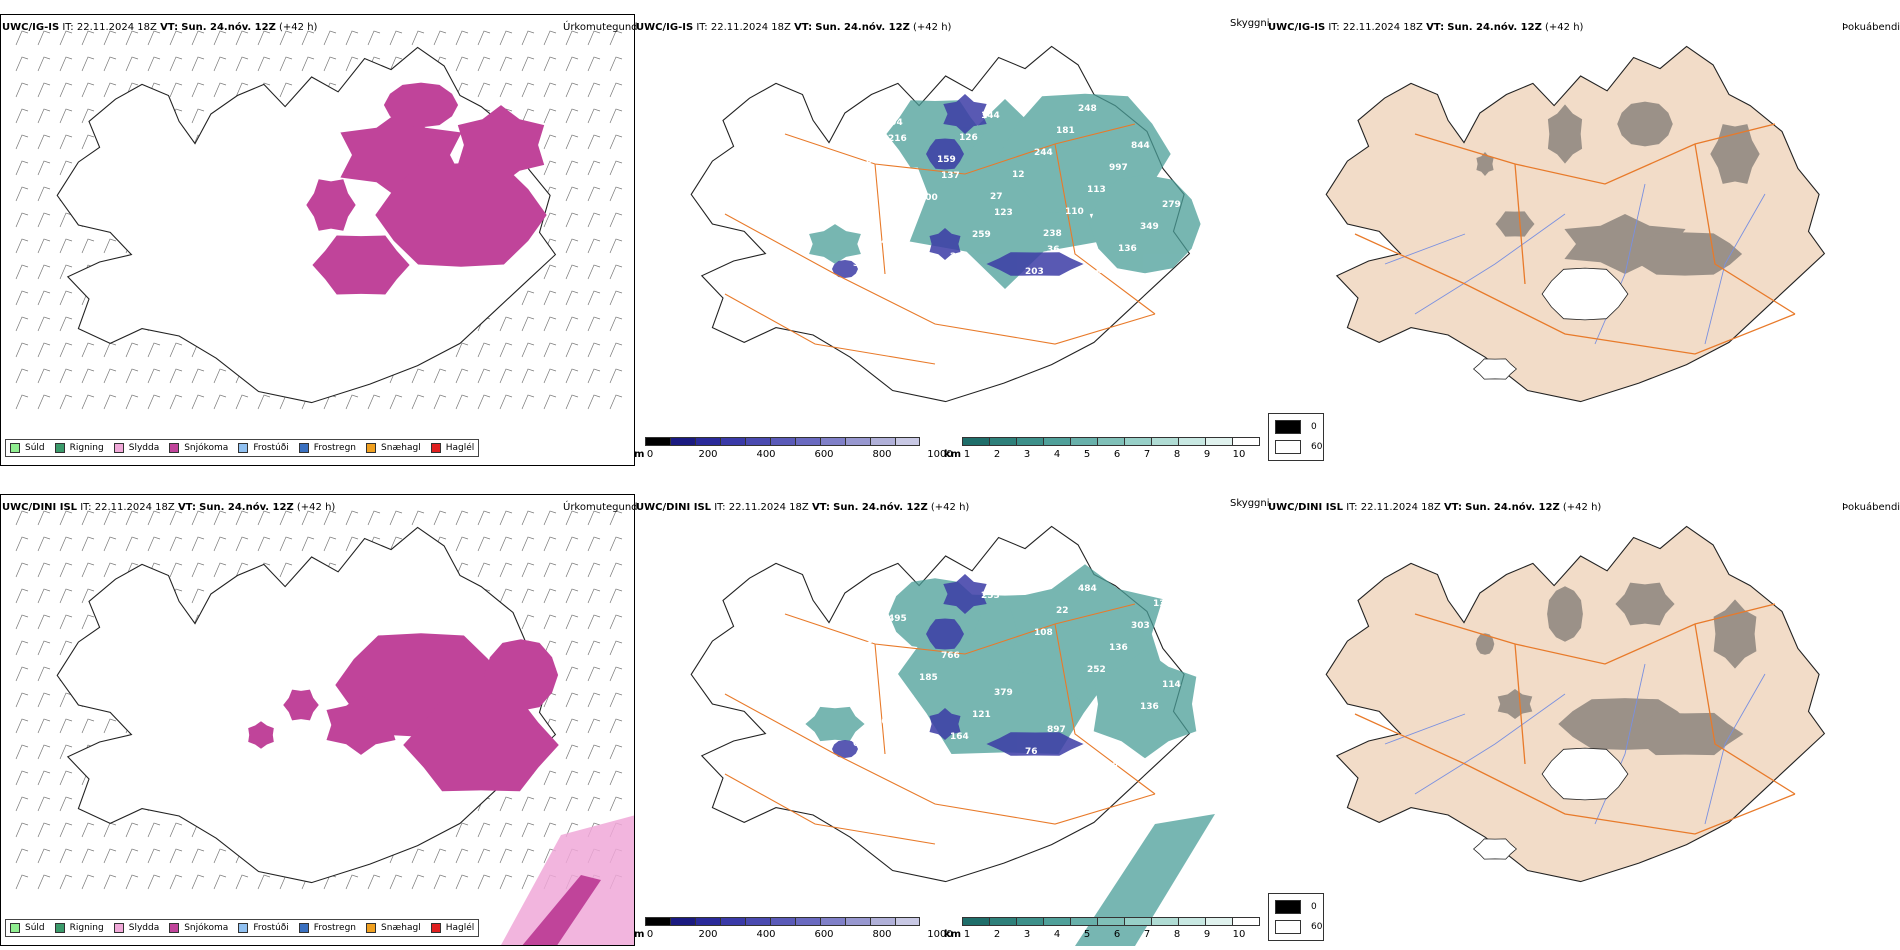  What do you see at coordinates (1317, 927) in the screenshot?
I see `fog-key-label: 60` at bounding box center [1317, 927].